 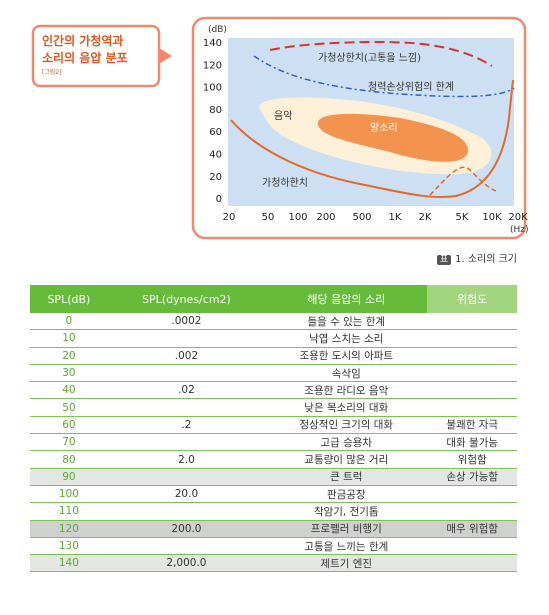 What do you see at coordinates (186, 299) in the screenshot?
I see `header-cell: SPL(dynes/cm2)` at bounding box center [186, 299].